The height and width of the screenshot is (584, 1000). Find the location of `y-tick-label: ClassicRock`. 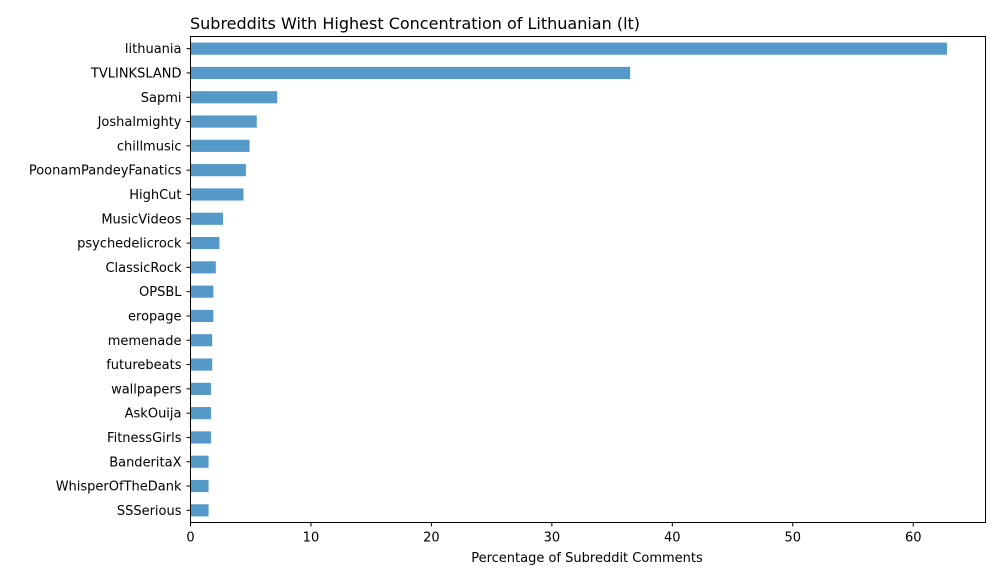

y-tick-label: ClassicRock is located at coordinates (143, 268).